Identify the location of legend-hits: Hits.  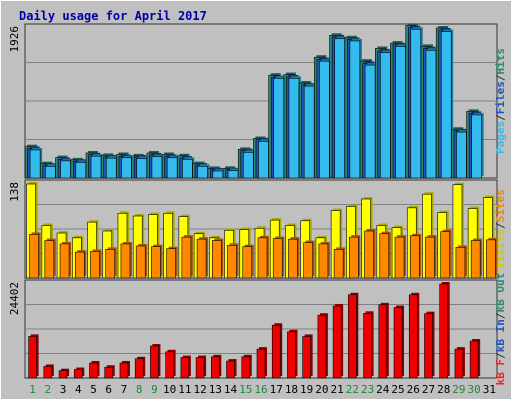
(500, 61).